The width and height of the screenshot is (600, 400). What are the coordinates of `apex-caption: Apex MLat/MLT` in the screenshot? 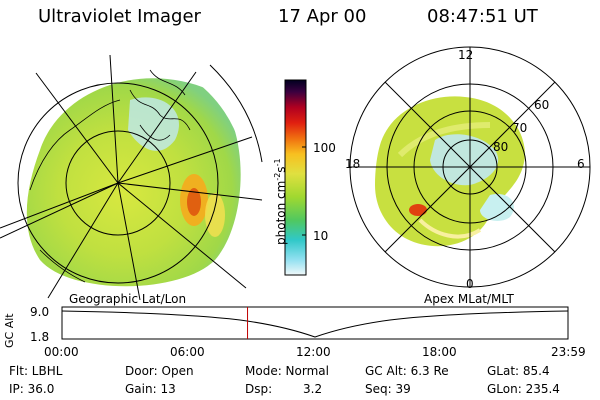 It's located at (469, 299).